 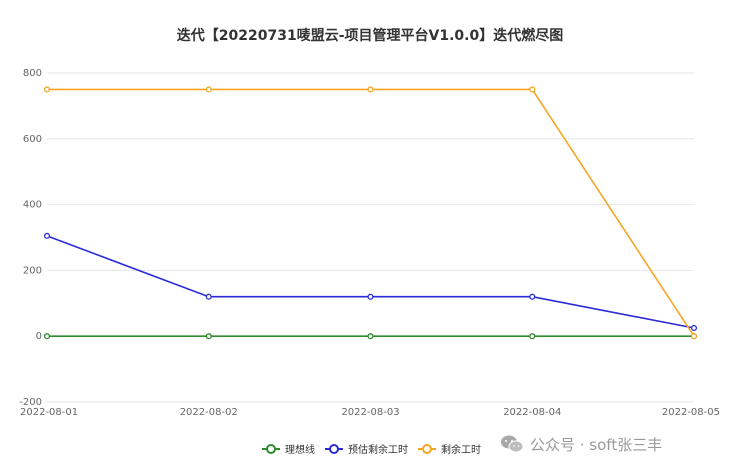 I want to click on y-axis: -200 0 200 400 600 800, so click(x=30, y=238).